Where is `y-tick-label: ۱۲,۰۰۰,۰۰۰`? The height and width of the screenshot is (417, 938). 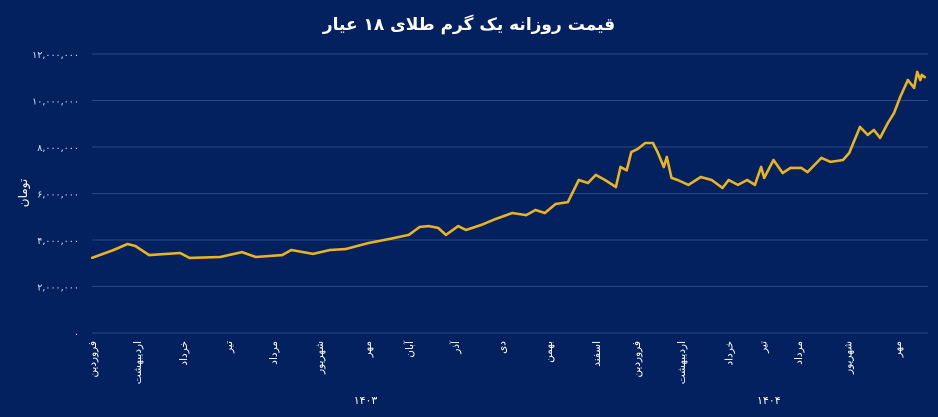
y-tick-label: ۱۲,۰۰۰,۰۰۰ is located at coordinates (55, 55).